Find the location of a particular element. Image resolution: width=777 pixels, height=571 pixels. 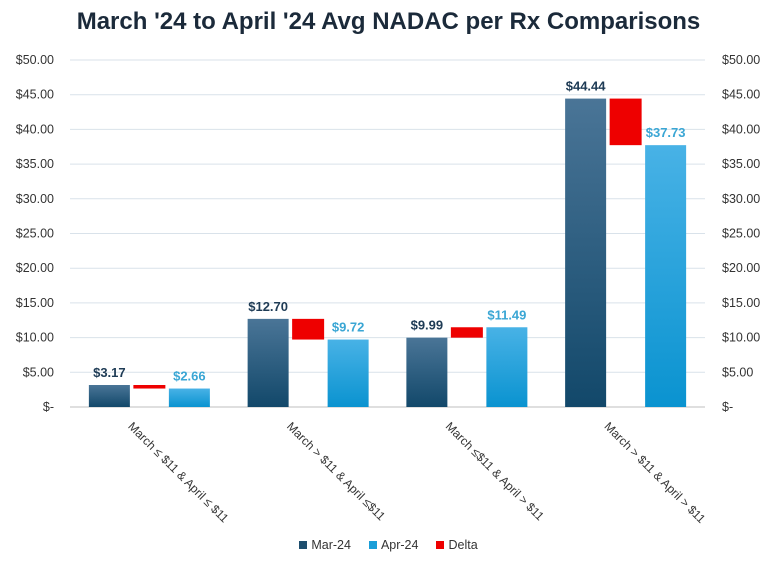

data-label-apr-24: $11.49 is located at coordinates (506, 314).